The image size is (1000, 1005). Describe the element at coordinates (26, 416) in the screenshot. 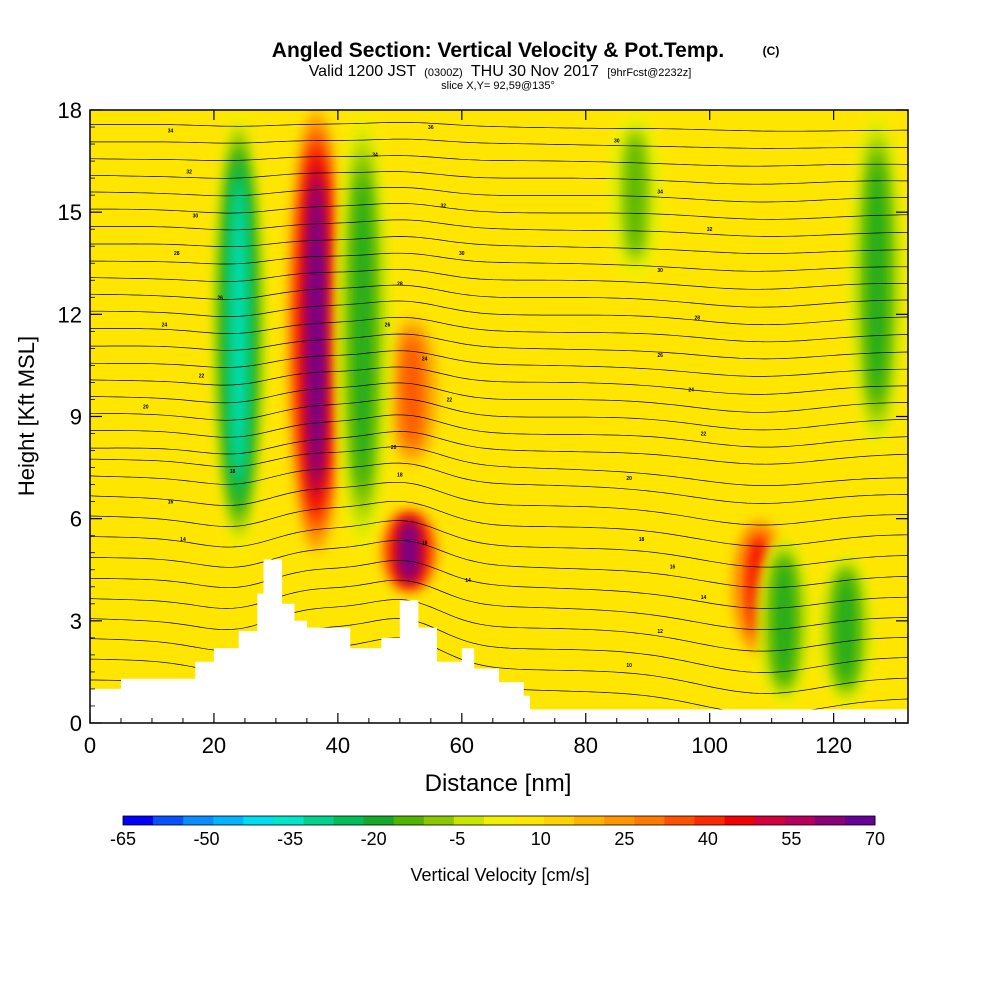

I see `y-axis-label: Height [Kft MSL]` at that location.